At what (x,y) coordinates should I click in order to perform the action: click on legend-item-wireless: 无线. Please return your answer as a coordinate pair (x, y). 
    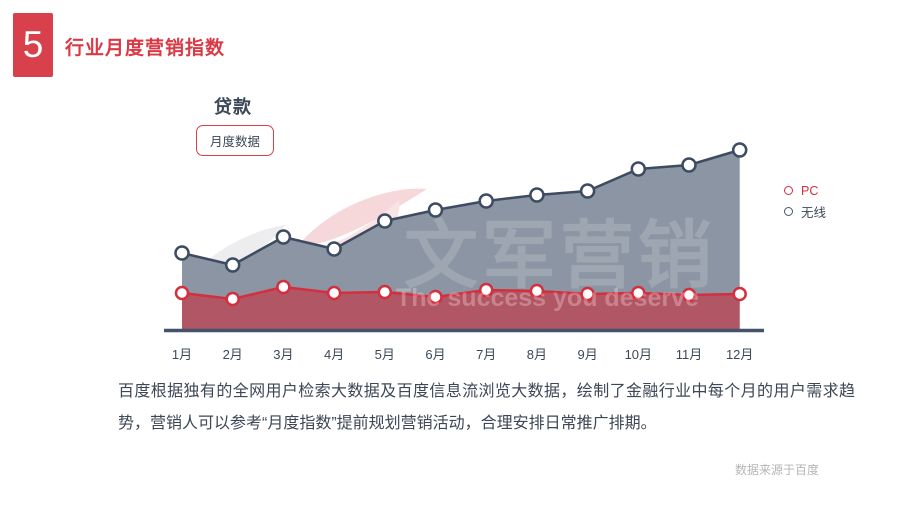
    Looking at the image, I should click on (805, 211).